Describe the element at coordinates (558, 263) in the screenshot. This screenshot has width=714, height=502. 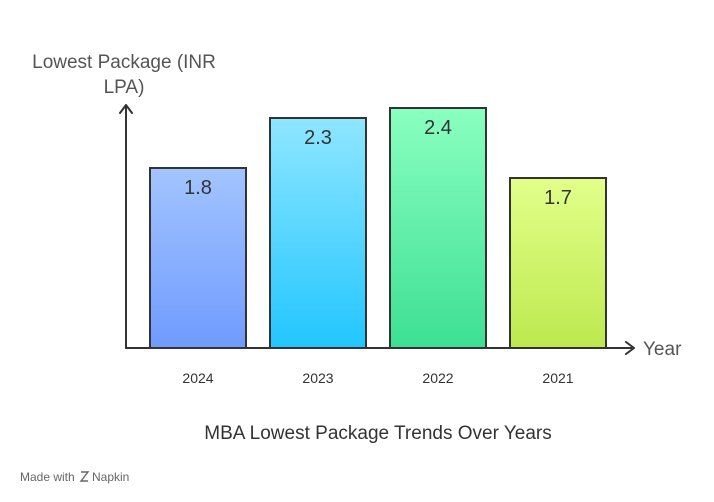
I see `bar-2021` at that location.